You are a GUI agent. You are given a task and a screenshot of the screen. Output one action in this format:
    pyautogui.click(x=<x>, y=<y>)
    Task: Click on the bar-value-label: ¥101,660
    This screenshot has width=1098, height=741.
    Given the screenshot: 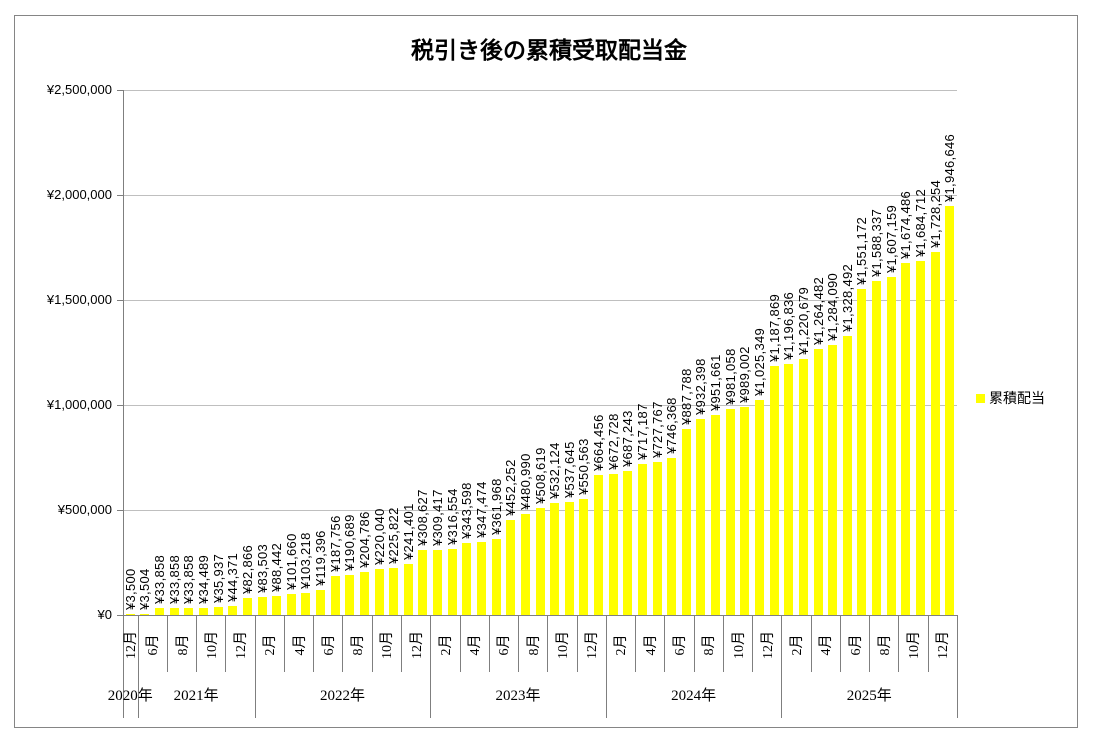 What is the action you would take?
    pyautogui.click(x=291, y=561)
    